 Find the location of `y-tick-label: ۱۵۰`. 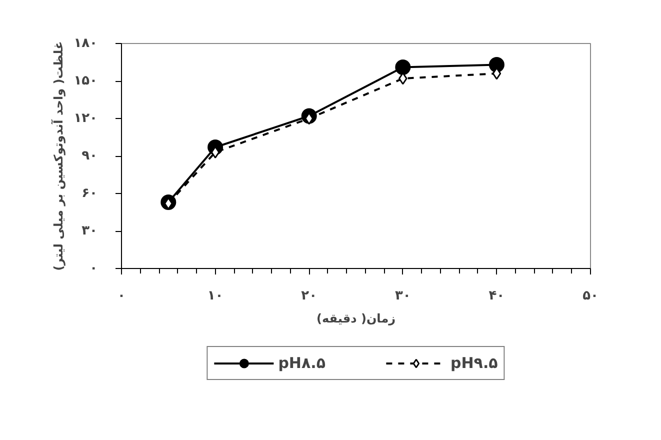

y-tick-label: ۱۵۰ is located at coordinates (86, 81).